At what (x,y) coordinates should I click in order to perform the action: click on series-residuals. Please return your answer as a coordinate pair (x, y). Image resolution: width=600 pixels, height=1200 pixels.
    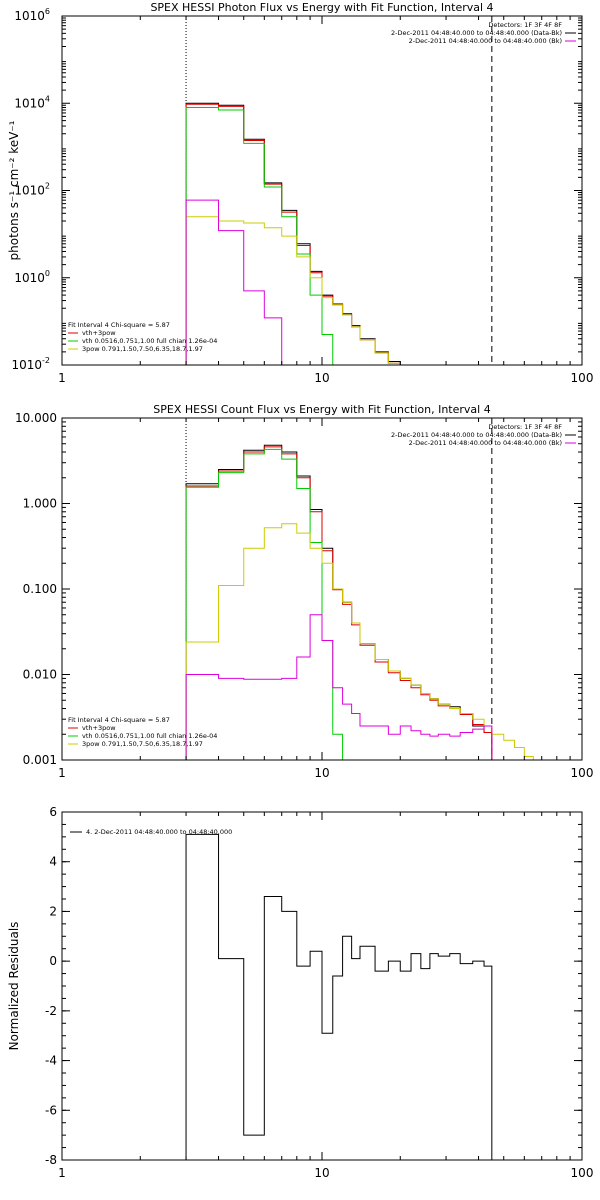
    Looking at the image, I should click on (339, 996).